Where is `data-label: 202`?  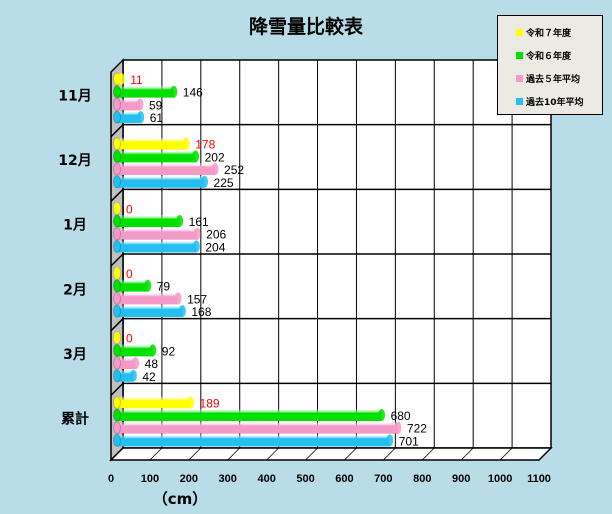 data-label: 202 is located at coordinates (215, 157).